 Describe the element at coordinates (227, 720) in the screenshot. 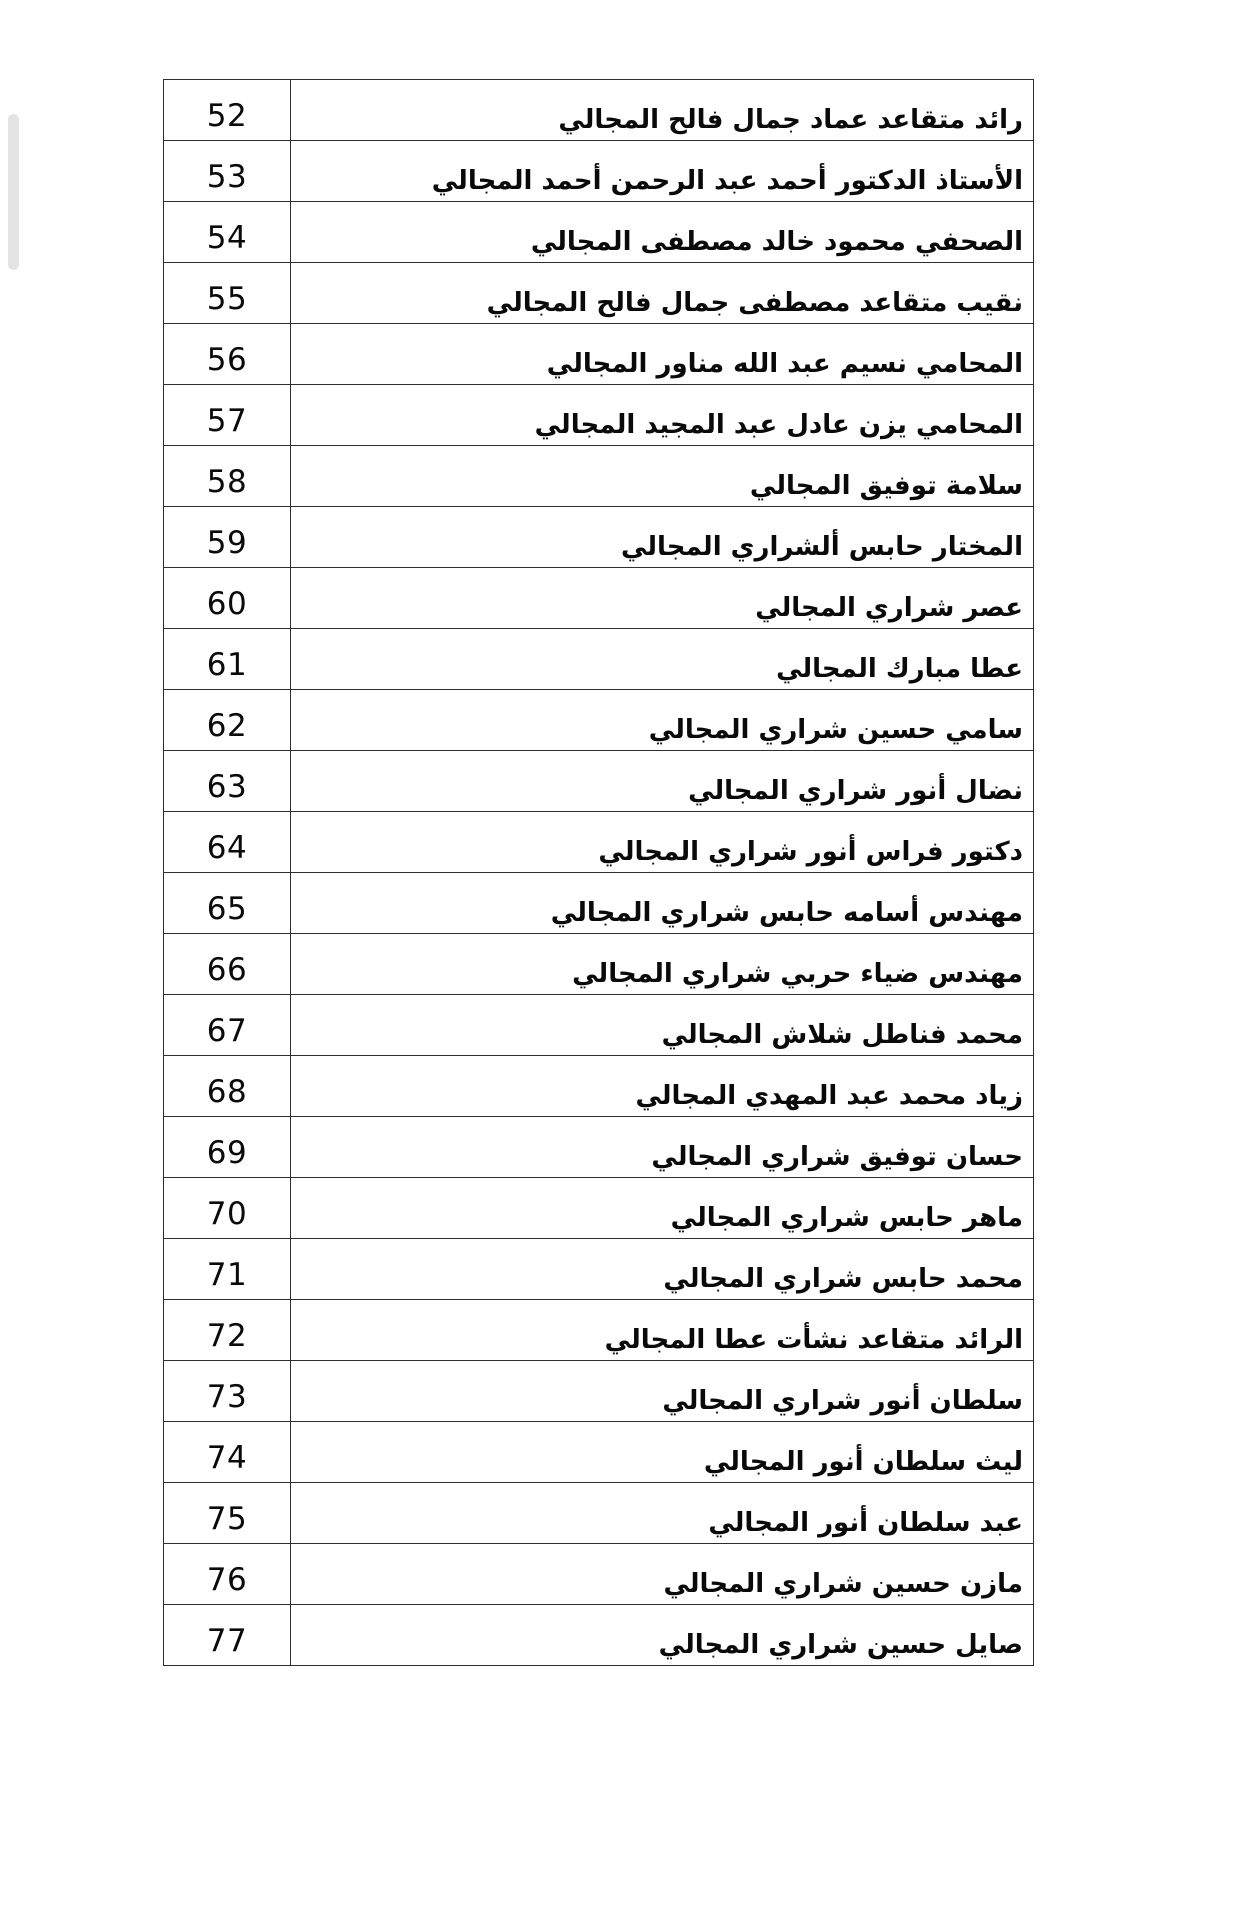

I see `cell-row-number: 62` at that location.